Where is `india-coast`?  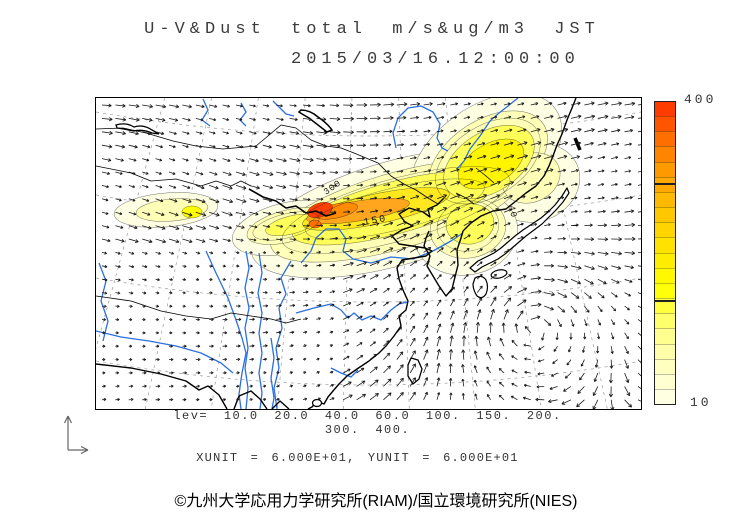 india-coast is located at coordinates (193, 386).